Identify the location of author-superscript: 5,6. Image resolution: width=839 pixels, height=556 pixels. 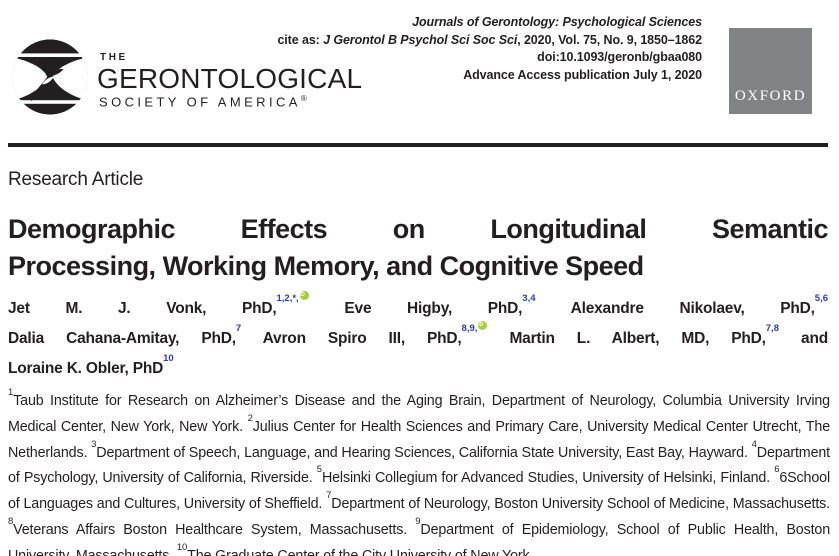
(821, 298).